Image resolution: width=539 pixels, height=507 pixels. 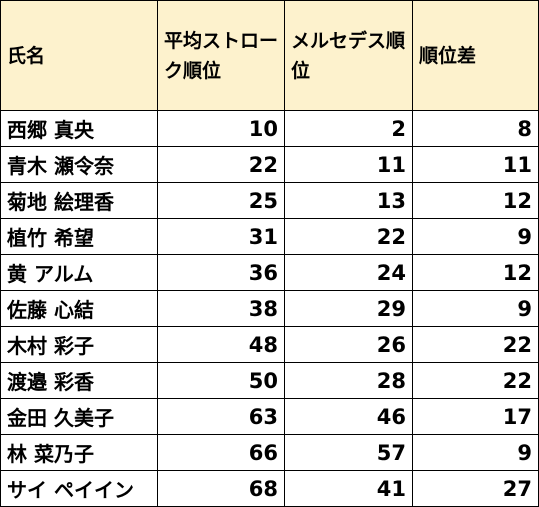 I want to click on cell-average-stroke-rank: 38, so click(x=221, y=308).